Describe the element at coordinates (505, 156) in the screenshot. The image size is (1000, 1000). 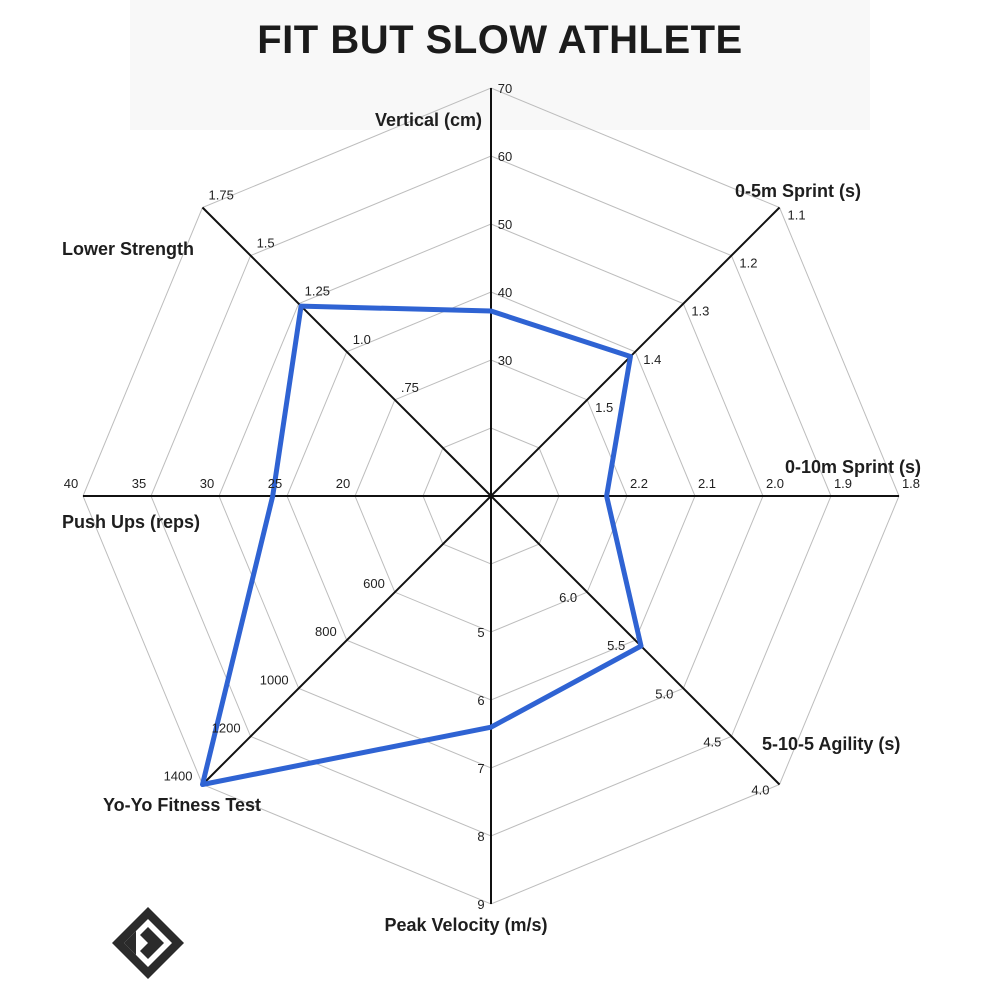
I see `tick-label-vertical-cm-5: 60` at that location.